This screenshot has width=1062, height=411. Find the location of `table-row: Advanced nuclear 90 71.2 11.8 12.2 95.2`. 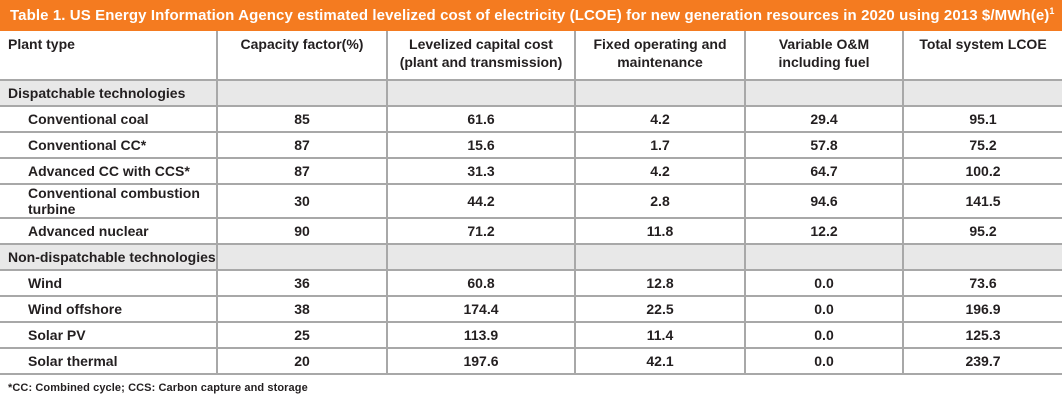

table-row: Advanced nuclear 90 71.2 11.8 12.2 95.2 is located at coordinates (531, 231).